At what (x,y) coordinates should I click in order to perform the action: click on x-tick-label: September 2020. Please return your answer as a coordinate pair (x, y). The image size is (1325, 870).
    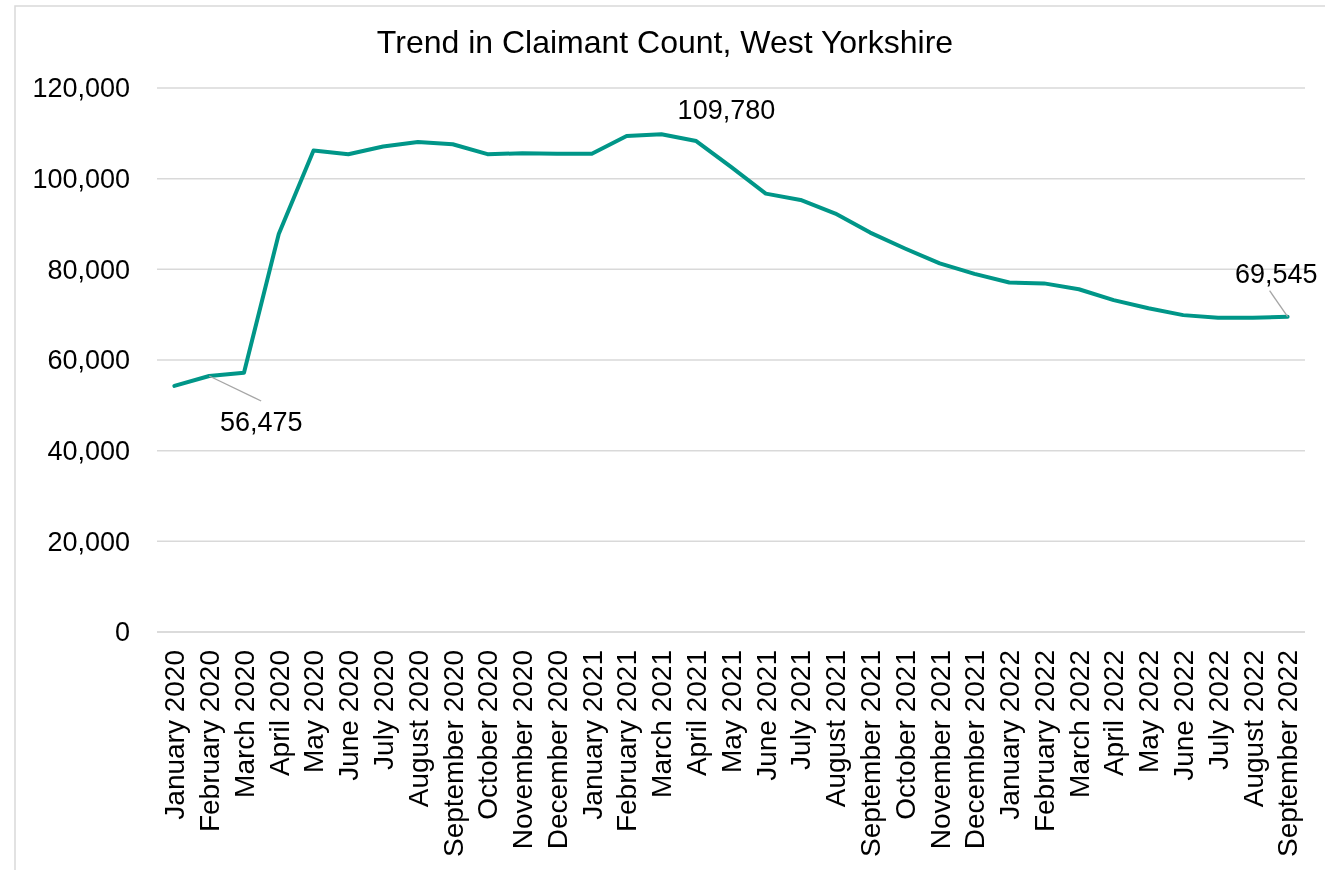
    Looking at the image, I should click on (453, 754).